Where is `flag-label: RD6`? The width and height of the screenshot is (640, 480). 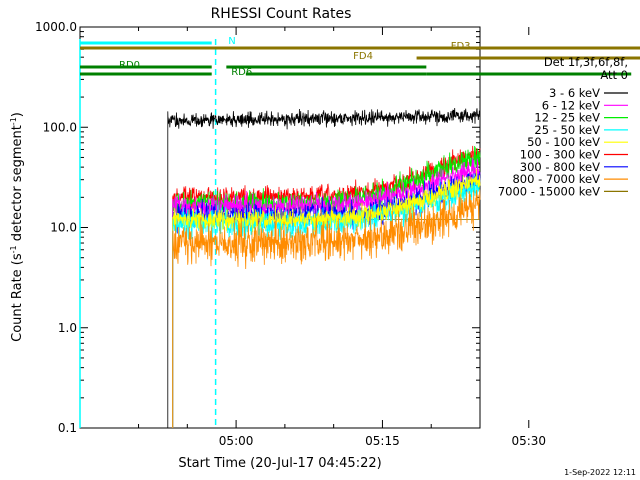
flag-label: RD6 is located at coordinates (241, 72).